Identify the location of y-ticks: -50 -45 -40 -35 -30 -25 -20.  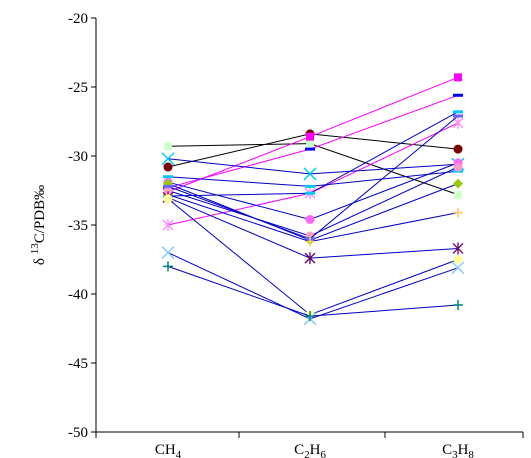
(82, 226).